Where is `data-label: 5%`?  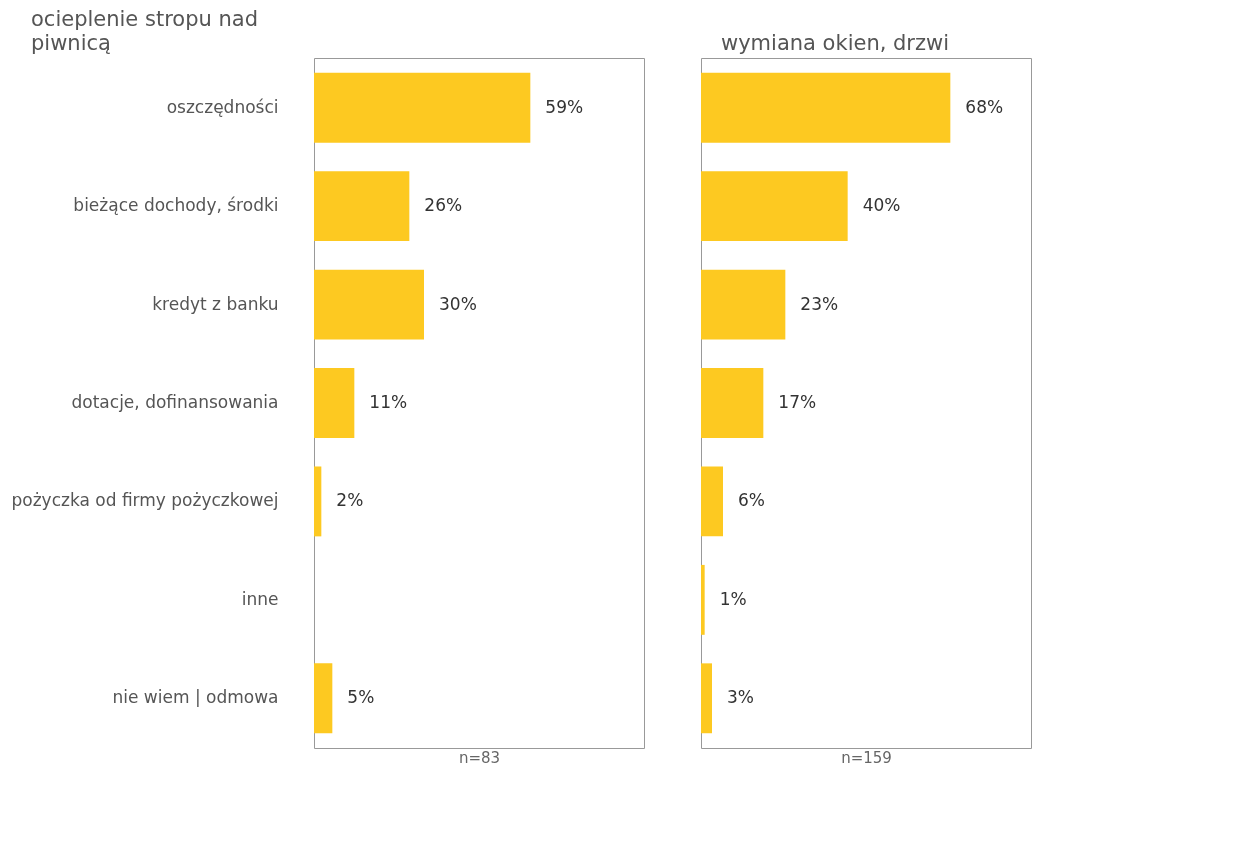
data-label: 5% is located at coordinates (361, 697).